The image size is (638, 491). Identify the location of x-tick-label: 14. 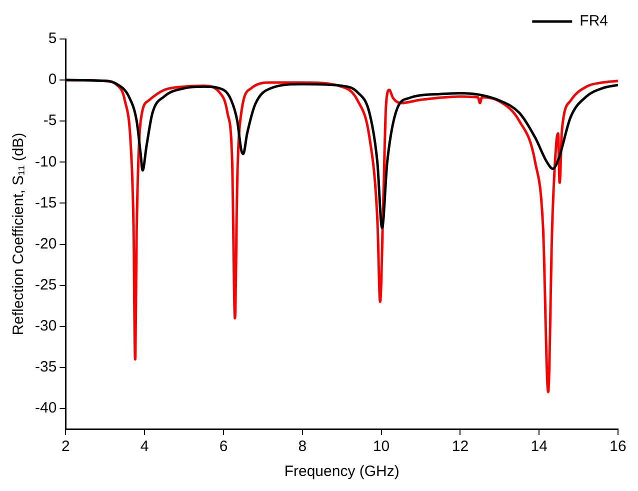
(539, 447).